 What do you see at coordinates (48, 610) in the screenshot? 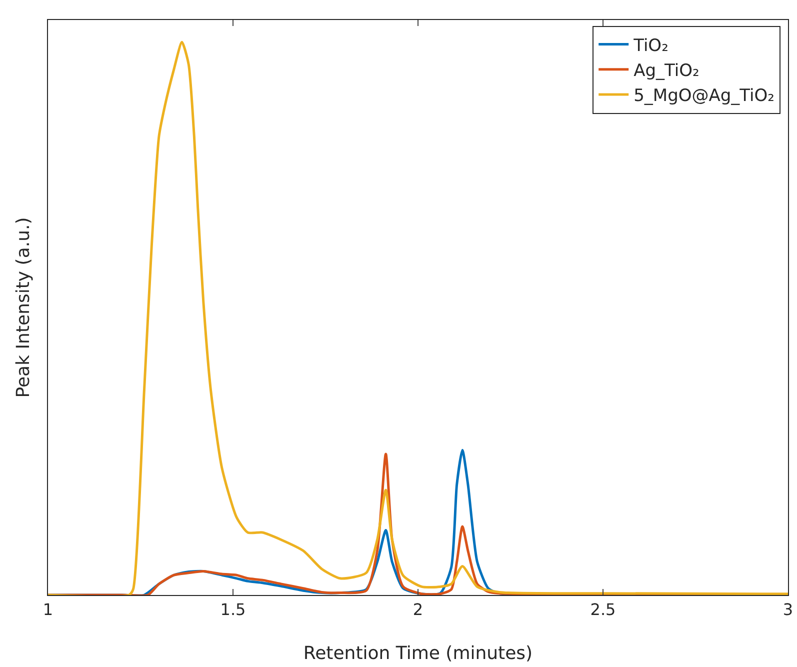
I see `x-tick-label: 1` at bounding box center [48, 610].